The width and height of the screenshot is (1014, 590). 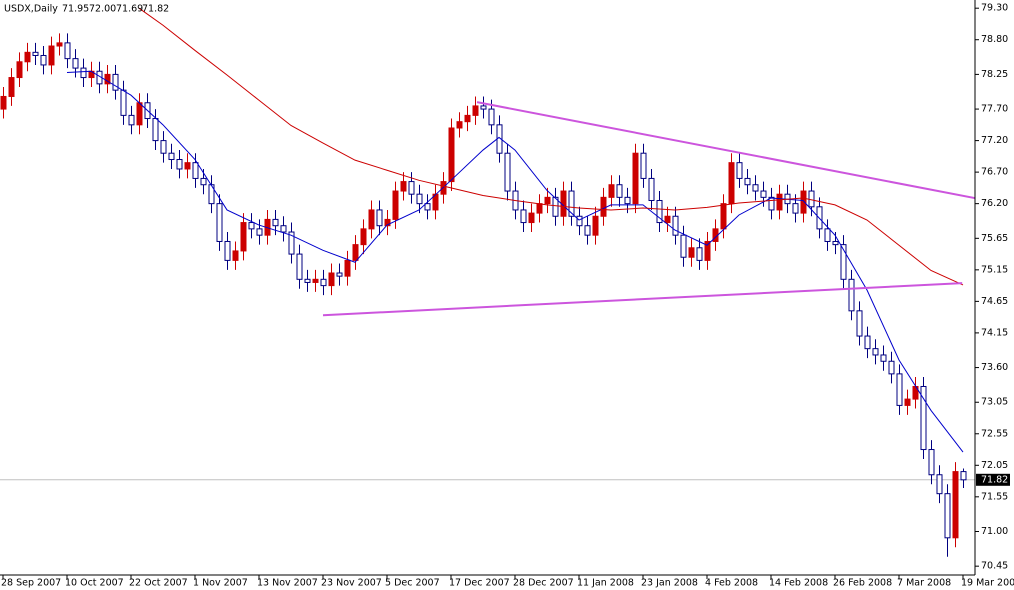 What do you see at coordinates (994, 465) in the screenshot?
I see `y-tick-label: 72.05` at bounding box center [994, 465].